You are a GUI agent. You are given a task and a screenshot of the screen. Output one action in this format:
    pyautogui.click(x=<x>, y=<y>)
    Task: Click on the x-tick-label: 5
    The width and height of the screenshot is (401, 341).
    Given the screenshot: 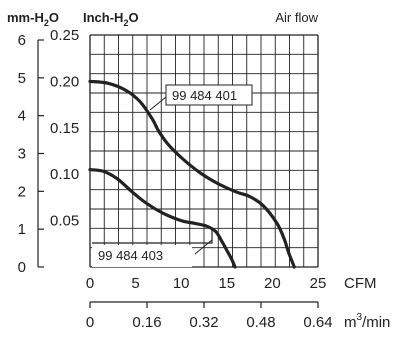 What is the action you would take?
    pyautogui.click(x=135, y=283)
    